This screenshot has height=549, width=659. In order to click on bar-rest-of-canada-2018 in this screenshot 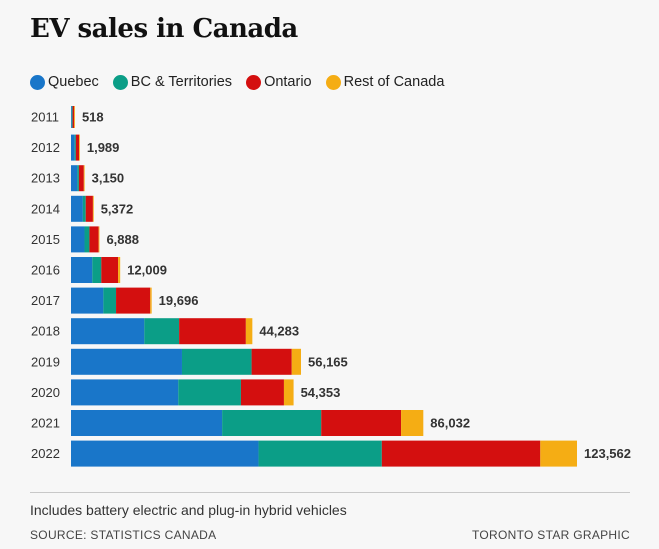, I will do `click(249, 331)`.